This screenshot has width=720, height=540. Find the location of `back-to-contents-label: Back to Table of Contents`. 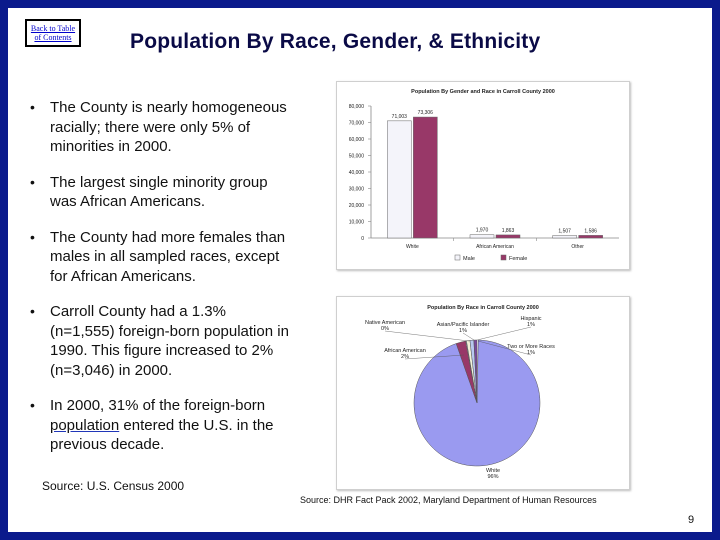

back-to-contents-label: Back to Table of Contents is located at coordinates (53, 33).